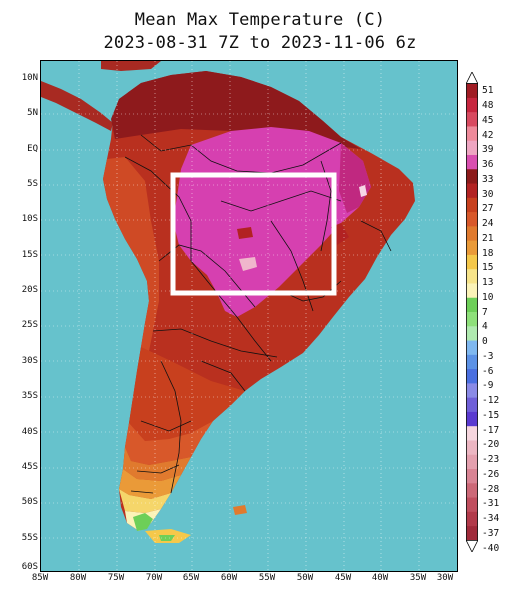 This screenshot has height=590, width=520. Describe the element at coordinates (488, 224) in the screenshot. I see `colorbar-tick-label: 24` at that location.